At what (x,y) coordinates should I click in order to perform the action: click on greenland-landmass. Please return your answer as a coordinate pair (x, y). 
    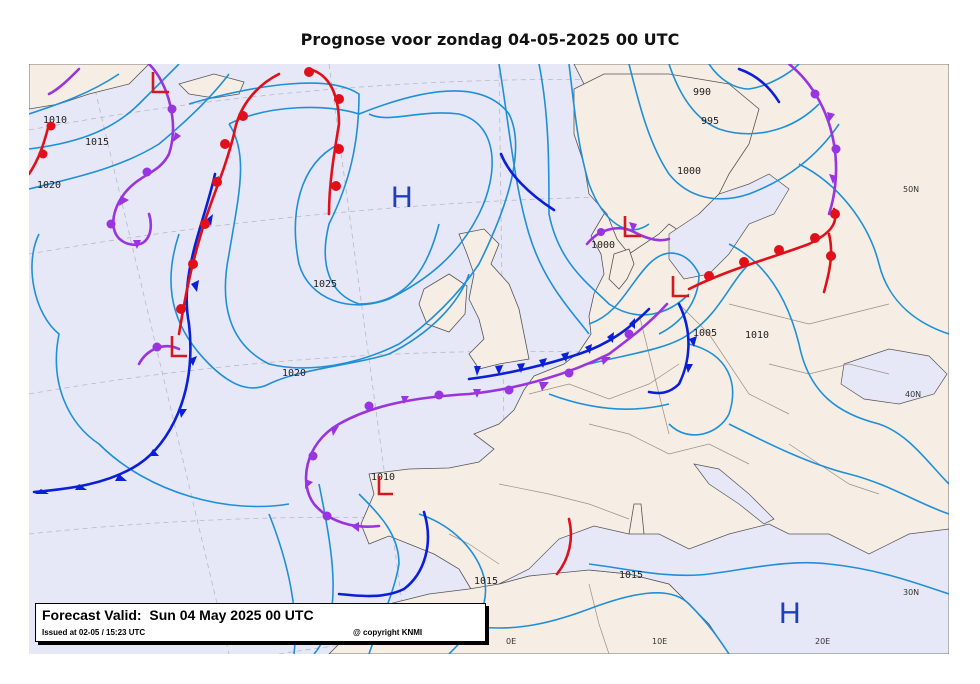
    Looking at the image, I should click on (89, 87).